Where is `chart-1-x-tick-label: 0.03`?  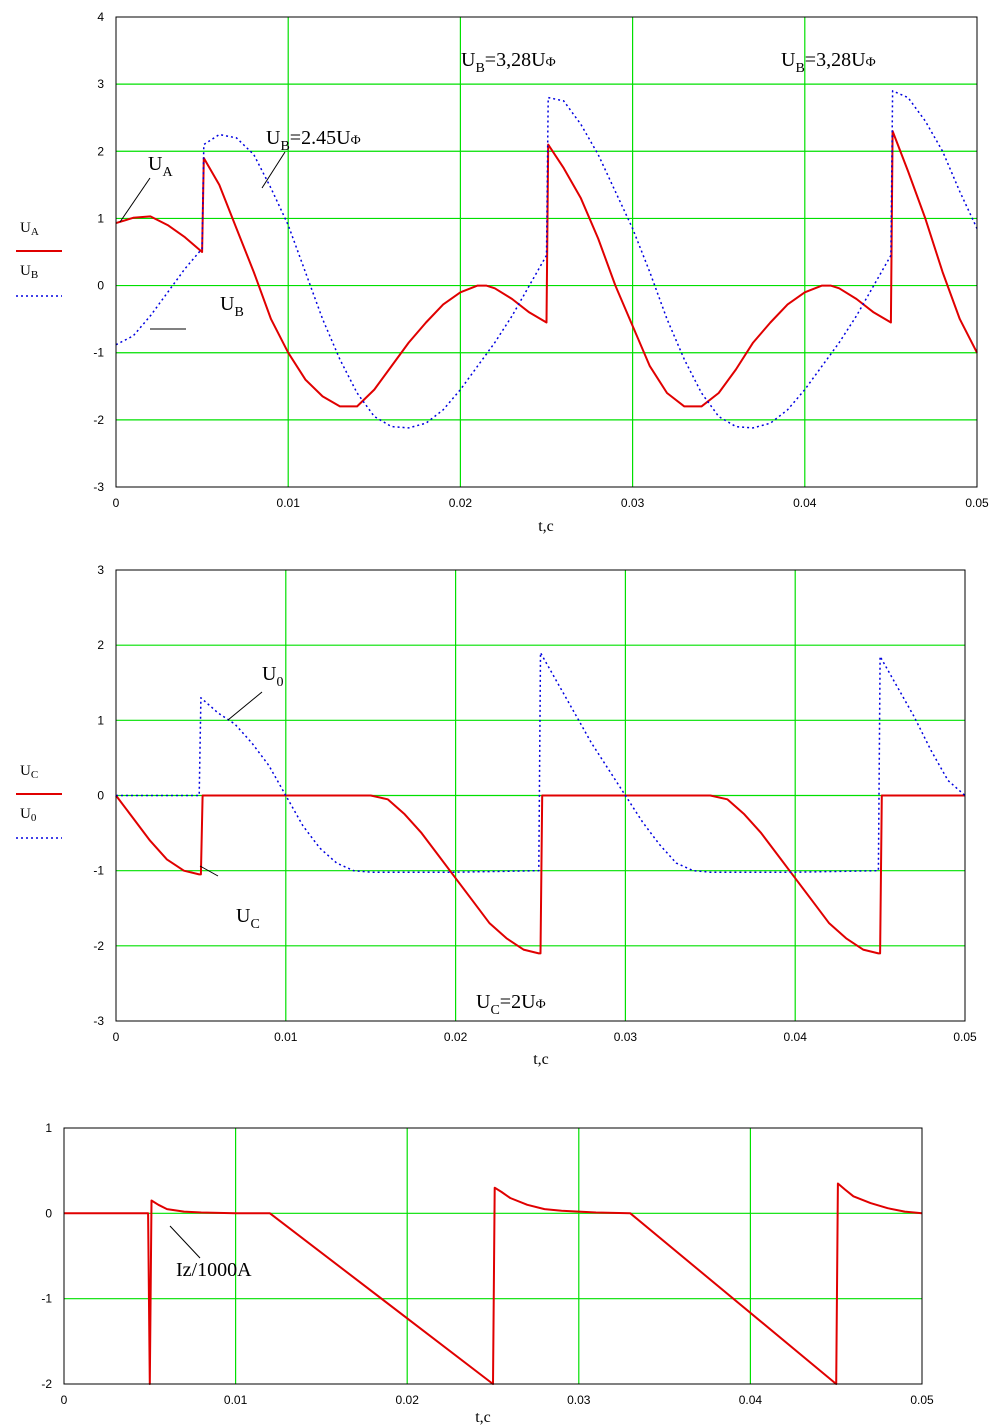
chart-1-x-tick-label: 0.03 is located at coordinates (633, 503).